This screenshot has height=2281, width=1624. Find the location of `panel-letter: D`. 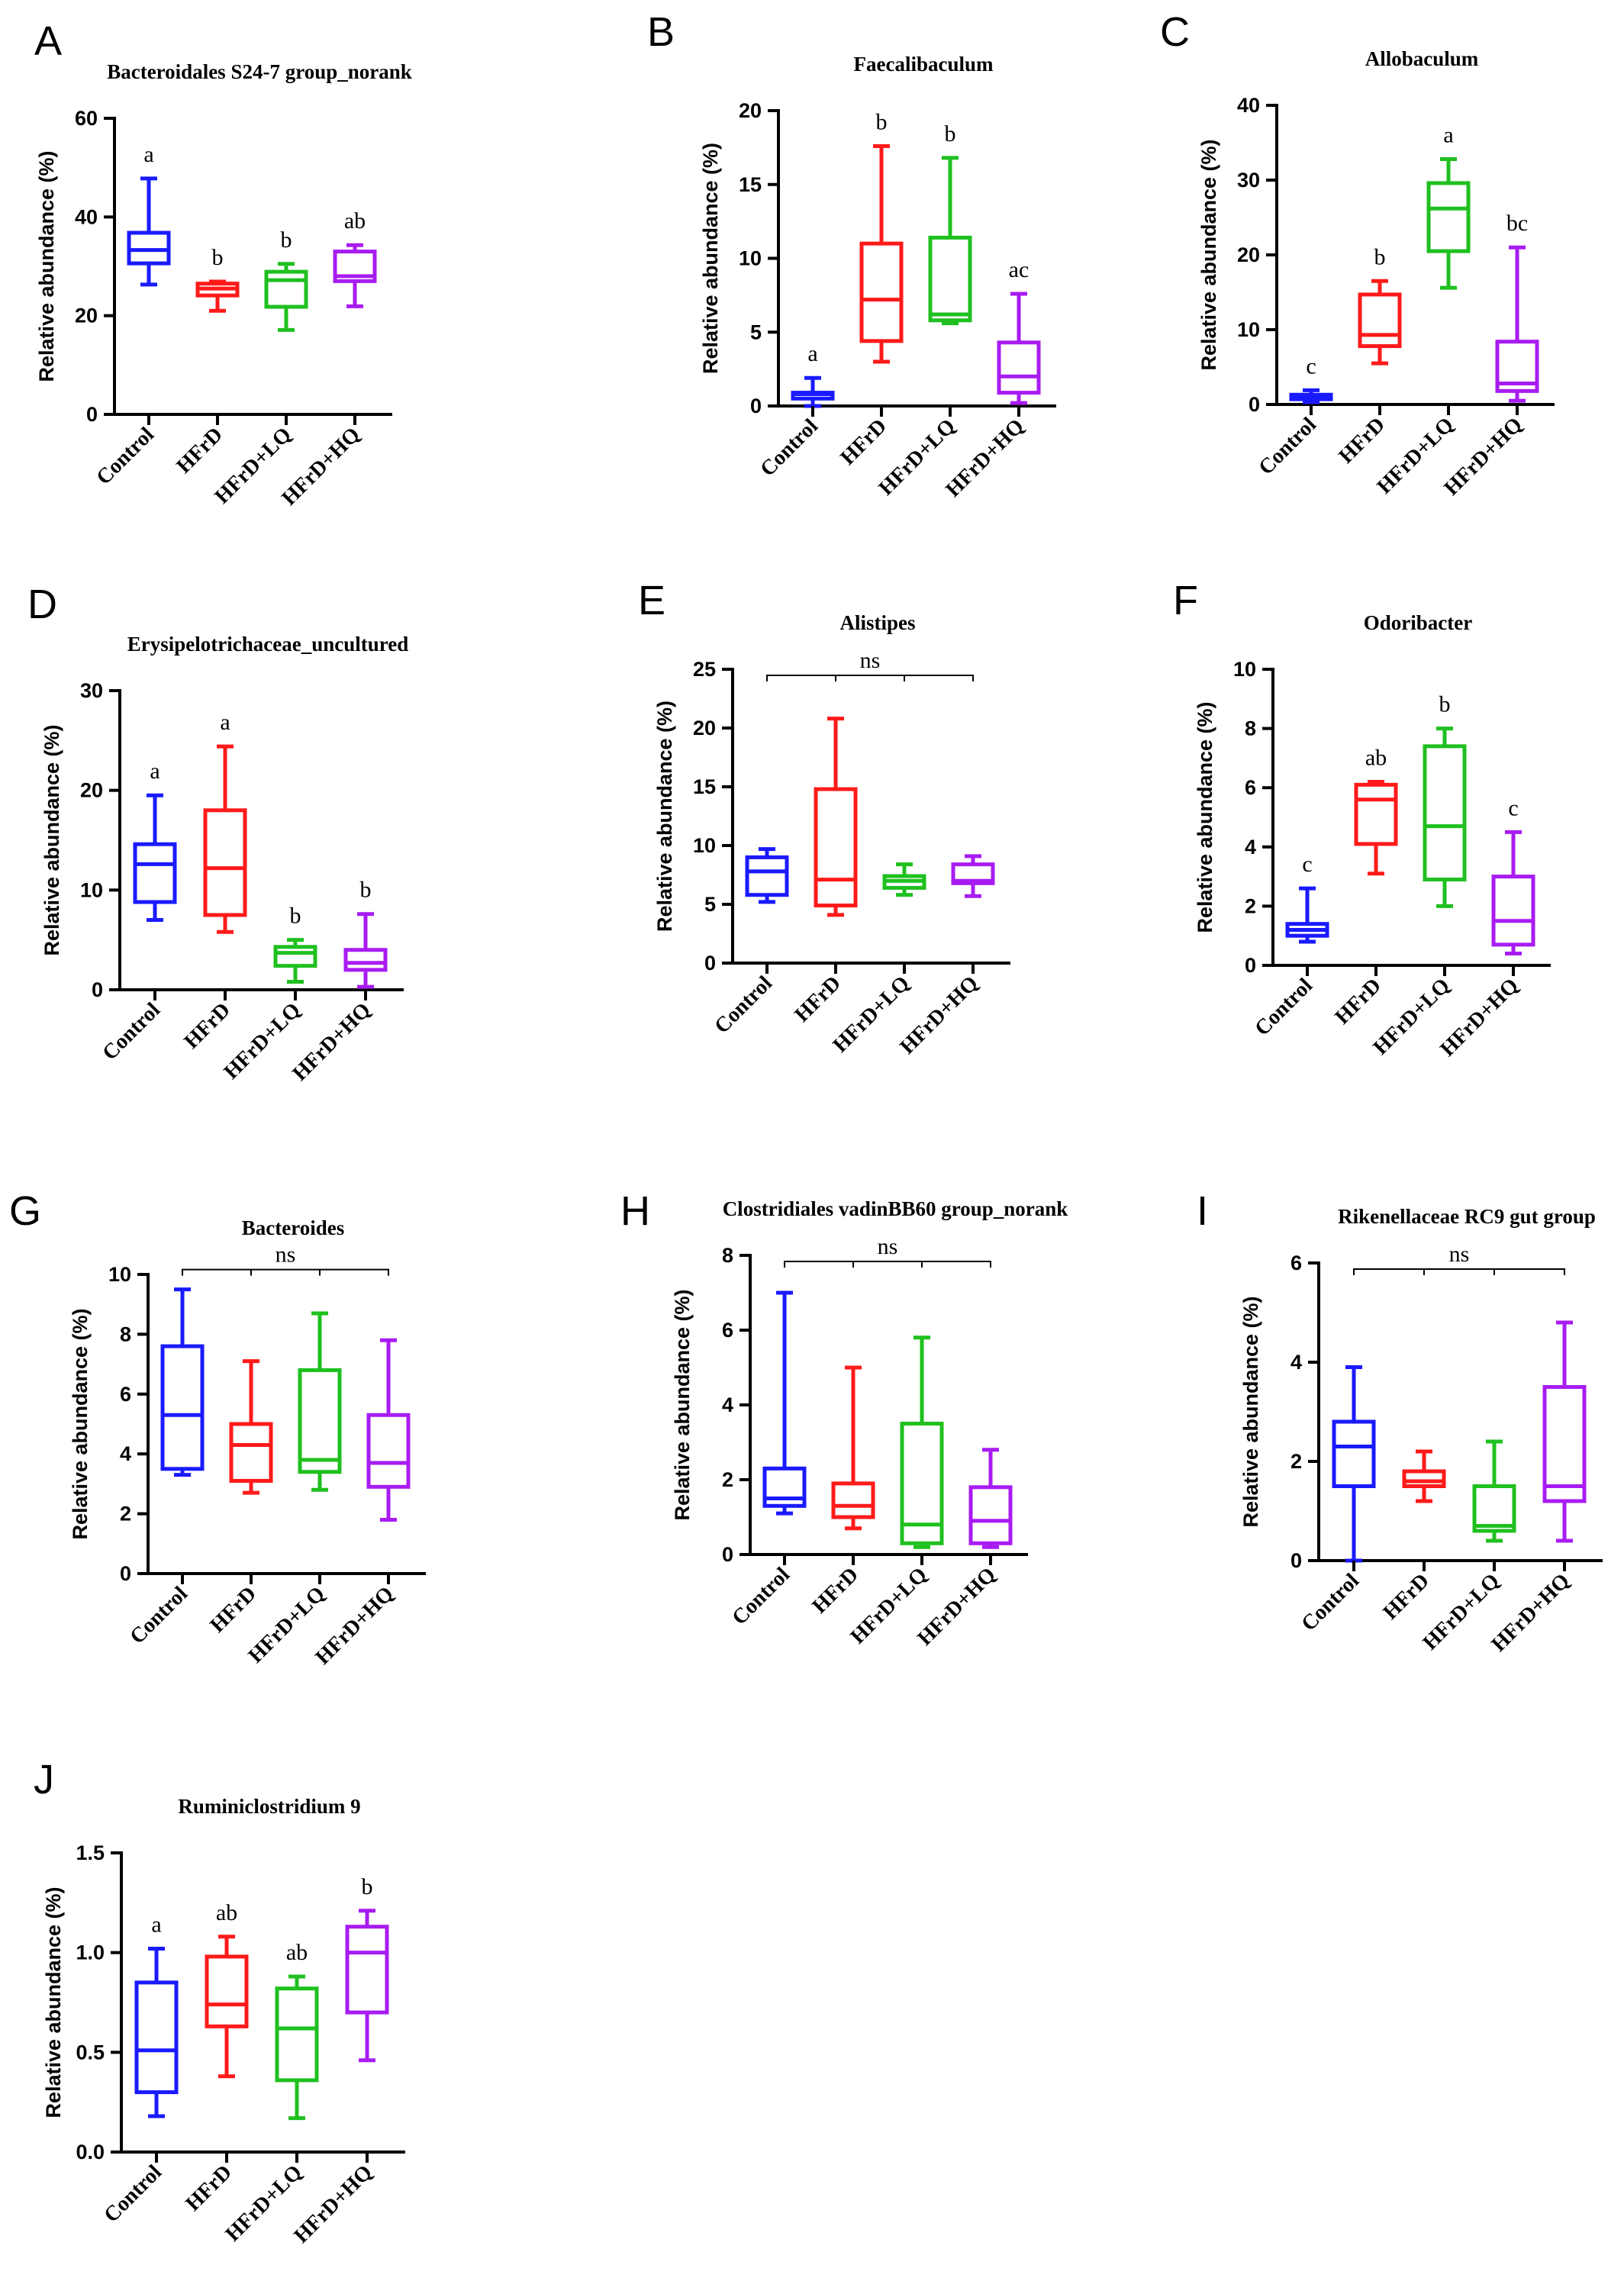

panel-letter: D is located at coordinates (42, 604).